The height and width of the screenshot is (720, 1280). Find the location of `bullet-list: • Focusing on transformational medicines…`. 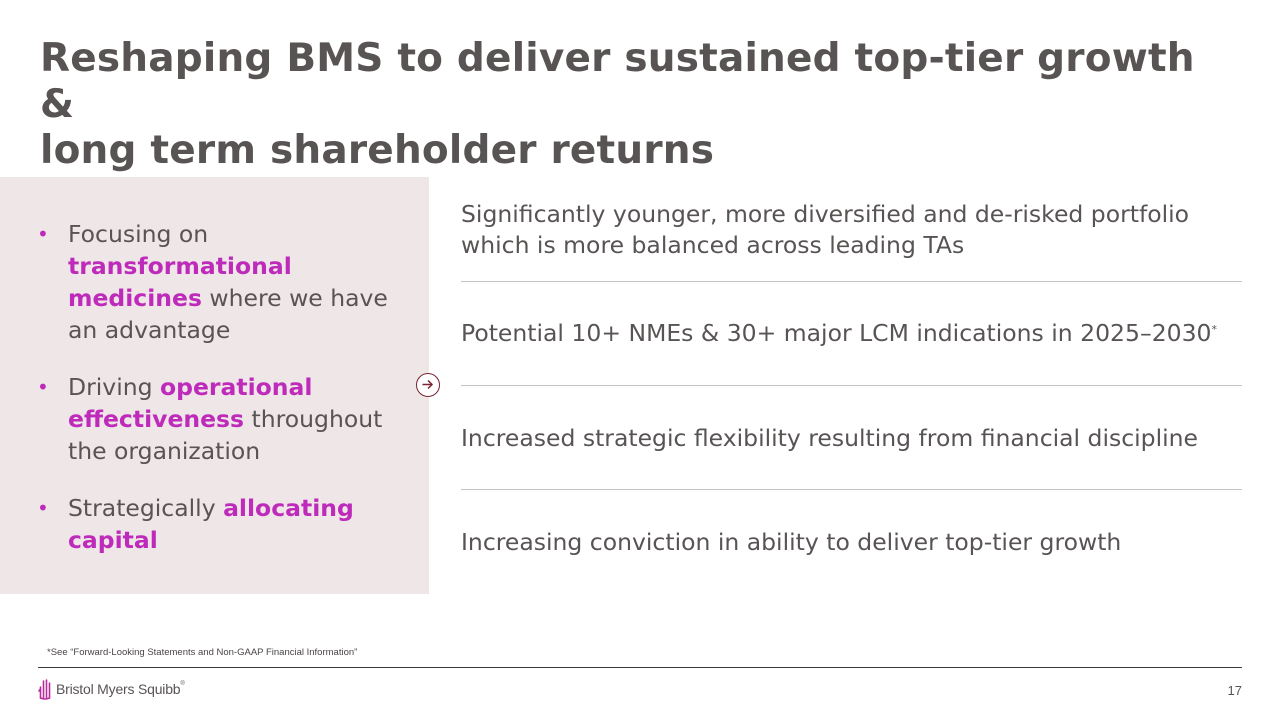

bullet-list: • Focusing on transformational medicines… is located at coordinates (217, 399).